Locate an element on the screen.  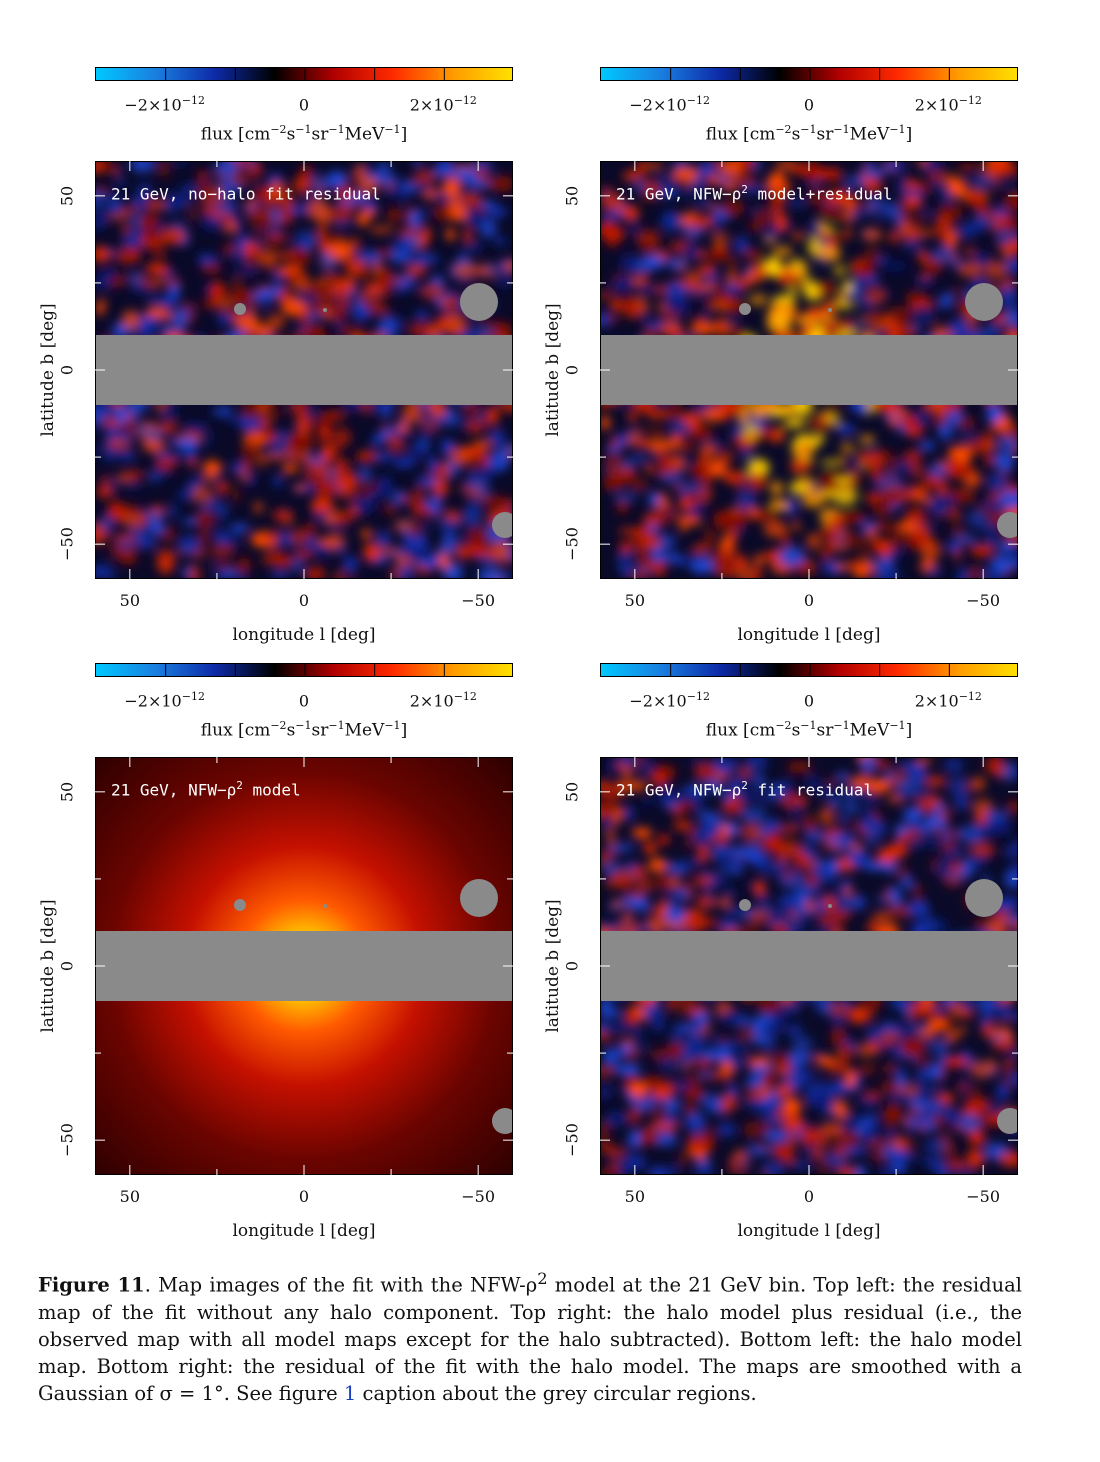
figure-label: Figure 11 is located at coordinates (91, 1285).